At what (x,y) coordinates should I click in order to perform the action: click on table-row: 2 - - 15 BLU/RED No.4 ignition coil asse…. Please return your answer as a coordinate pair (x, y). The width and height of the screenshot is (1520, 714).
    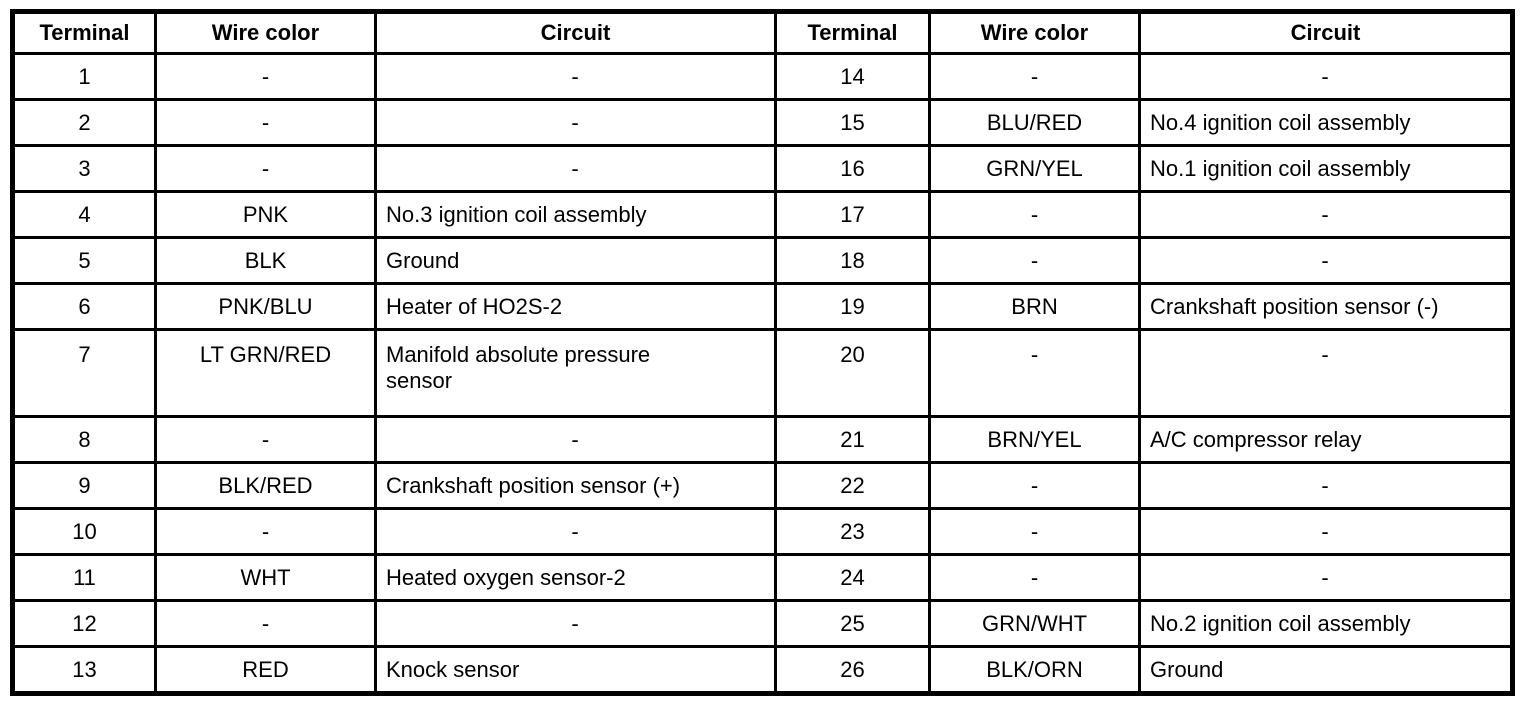
    Looking at the image, I should click on (762, 122).